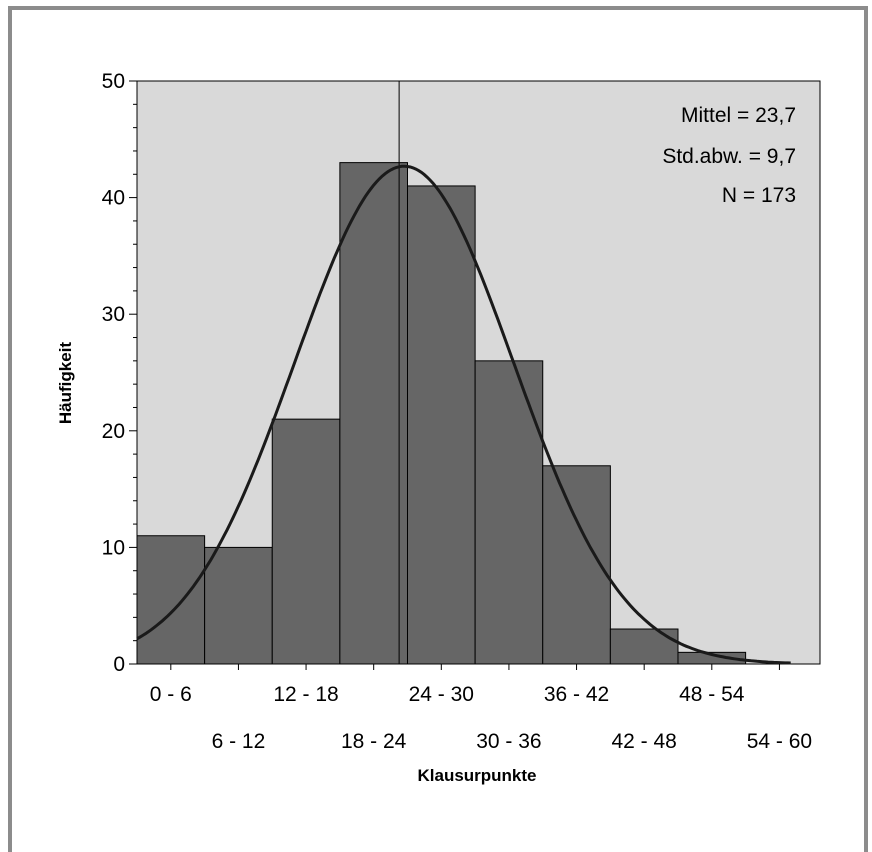 The width and height of the screenshot is (872, 852). I want to click on x-tick-label: 12 - 18, so click(305, 694).